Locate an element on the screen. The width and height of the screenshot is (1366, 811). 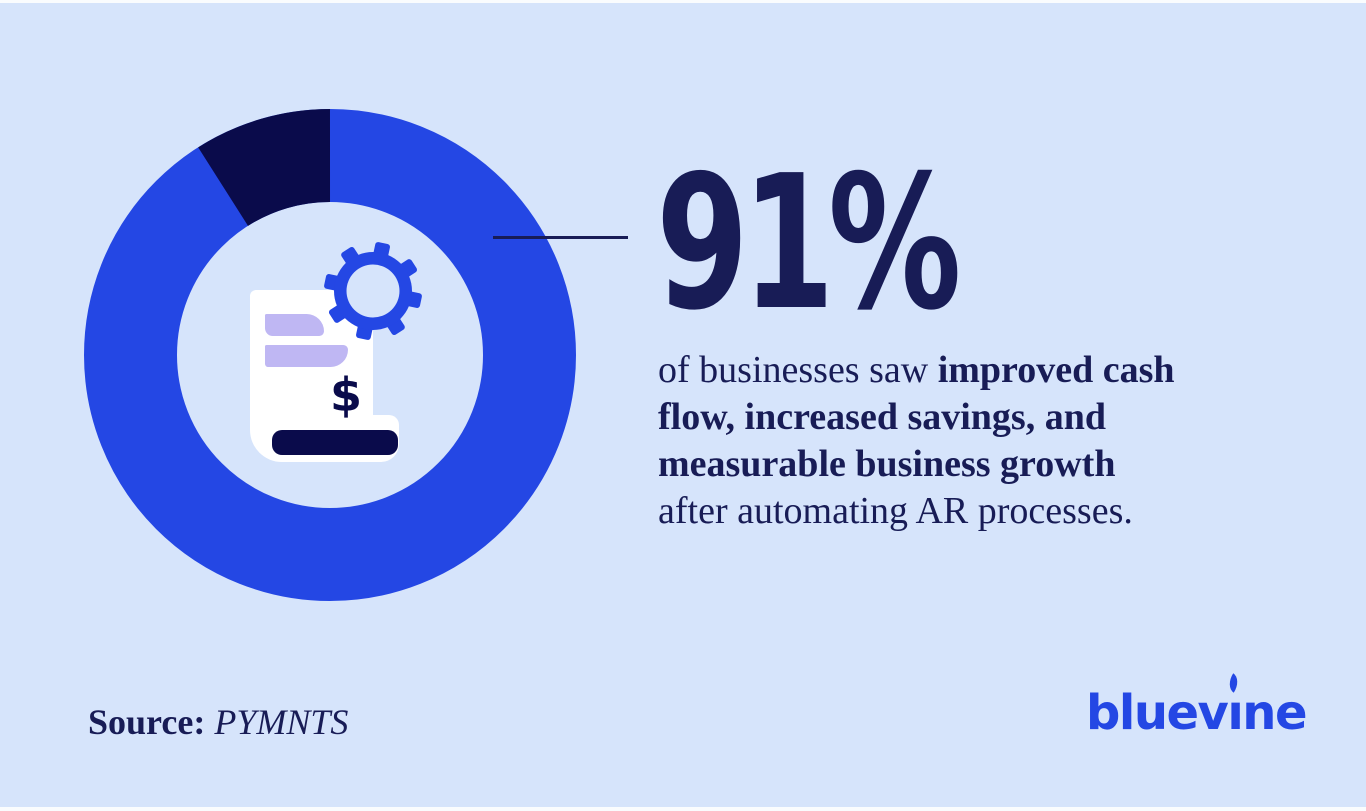
top-edge-strip is located at coordinates (683, 1).